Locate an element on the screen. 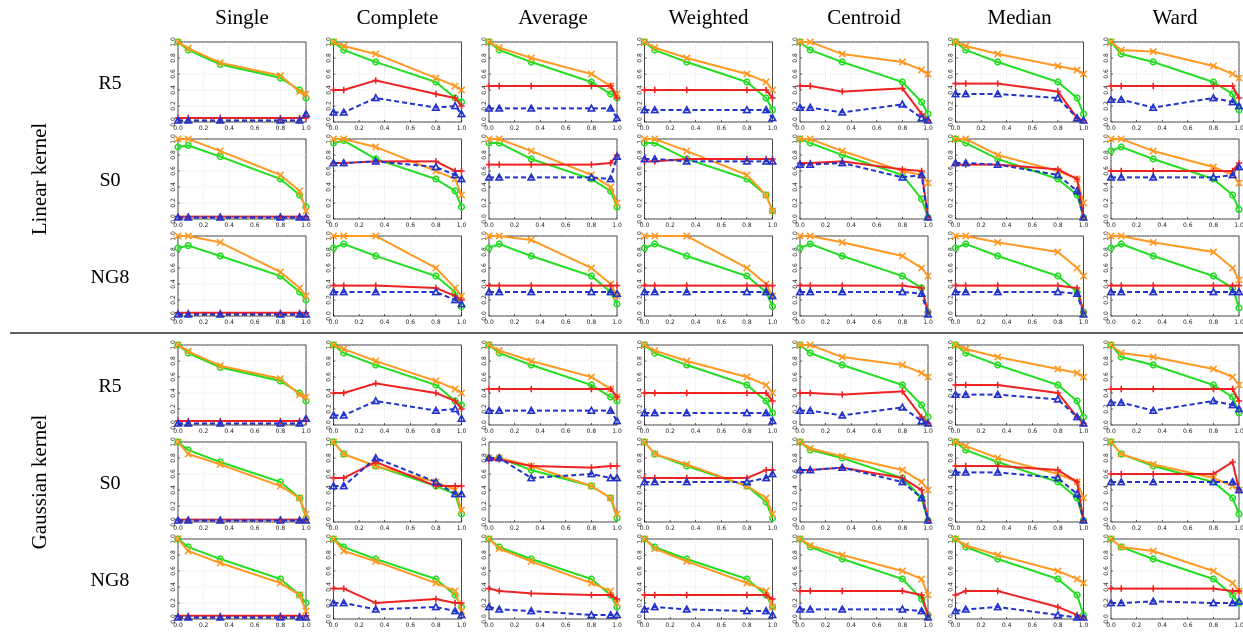 The width and height of the screenshot is (1243, 637). plot-area is located at coordinates (1175, 385).